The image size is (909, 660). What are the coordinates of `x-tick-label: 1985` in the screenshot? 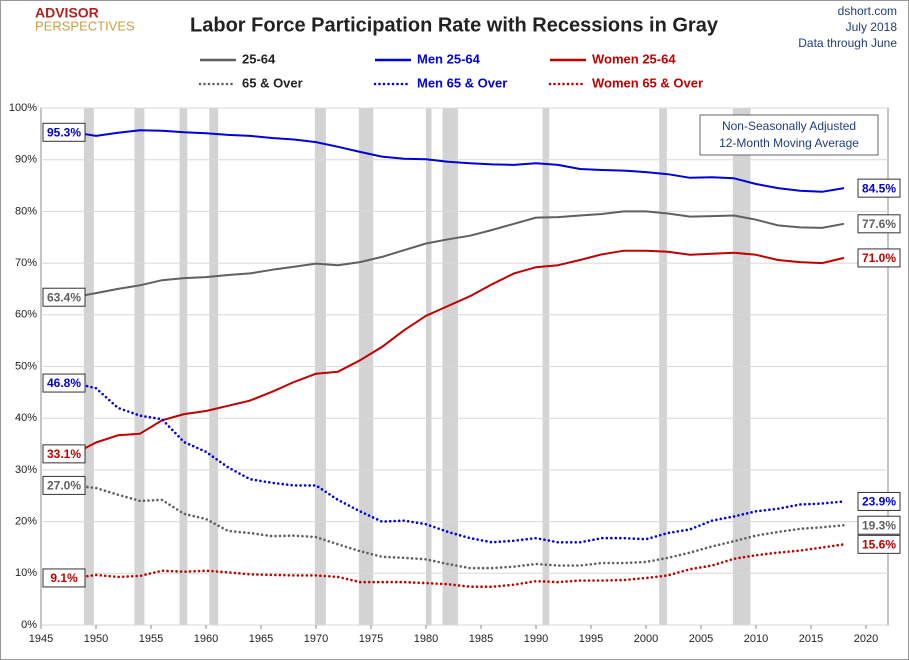 It's located at (481, 639).